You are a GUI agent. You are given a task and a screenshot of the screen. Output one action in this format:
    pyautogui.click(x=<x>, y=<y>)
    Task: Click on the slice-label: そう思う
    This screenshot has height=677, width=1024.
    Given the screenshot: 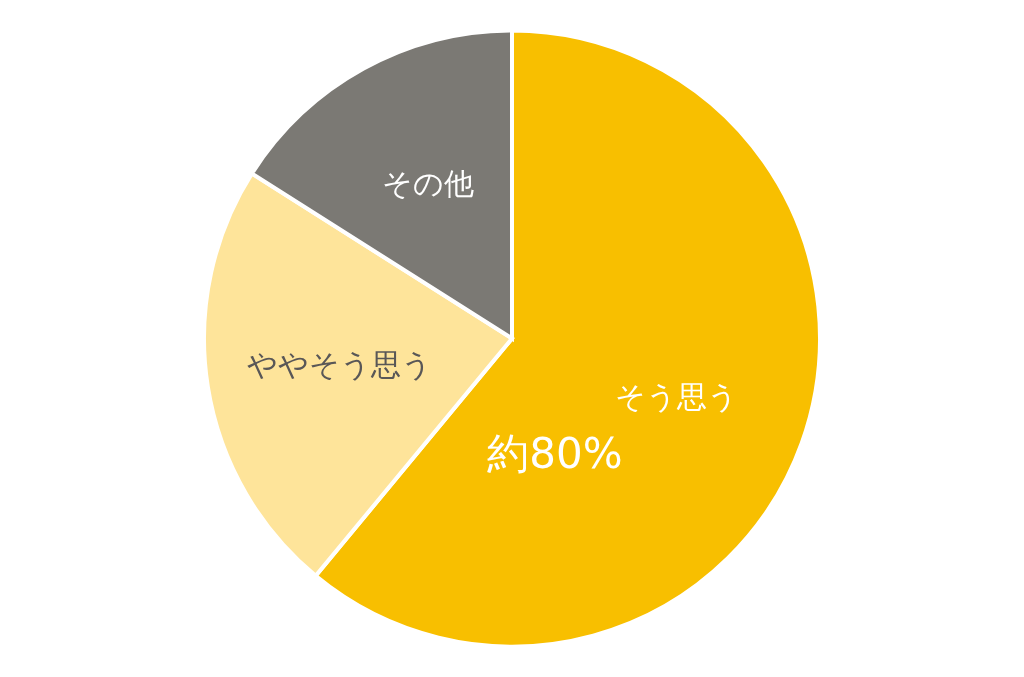 What is the action you would take?
    pyautogui.click(x=677, y=396)
    